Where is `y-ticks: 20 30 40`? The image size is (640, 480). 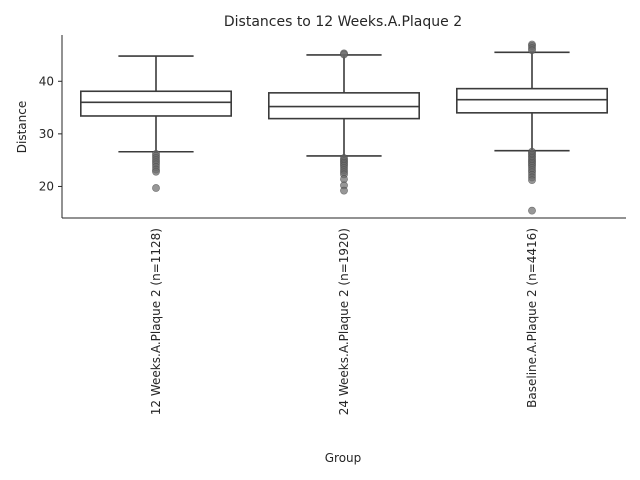 y-ticks: 20 30 40 is located at coordinates (50, 133).